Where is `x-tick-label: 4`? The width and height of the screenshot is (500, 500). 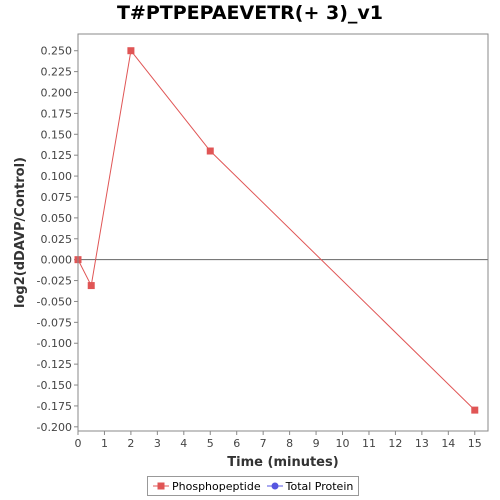
x-tick-label: 4 is located at coordinates (183, 443).